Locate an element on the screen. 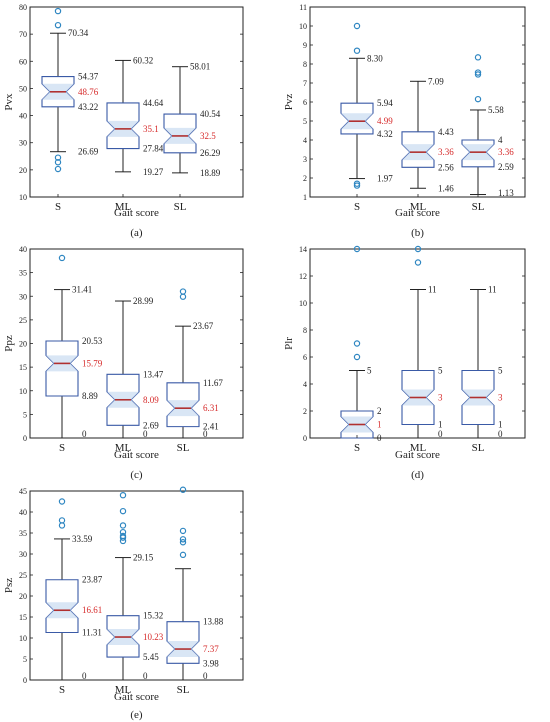  y-tick-label: 11 is located at coordinates (303, 7).